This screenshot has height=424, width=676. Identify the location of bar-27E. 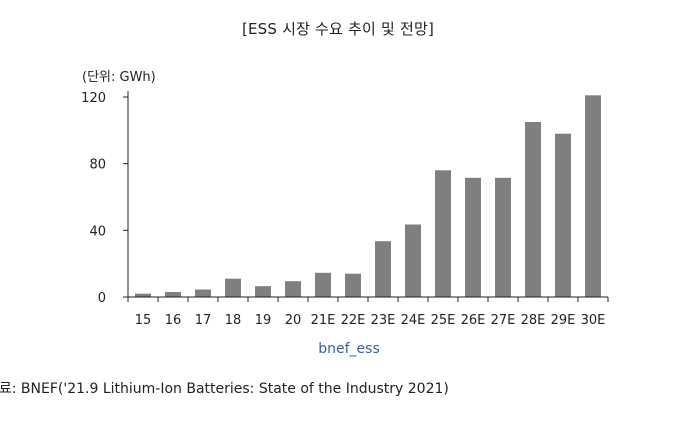
(503, 237).